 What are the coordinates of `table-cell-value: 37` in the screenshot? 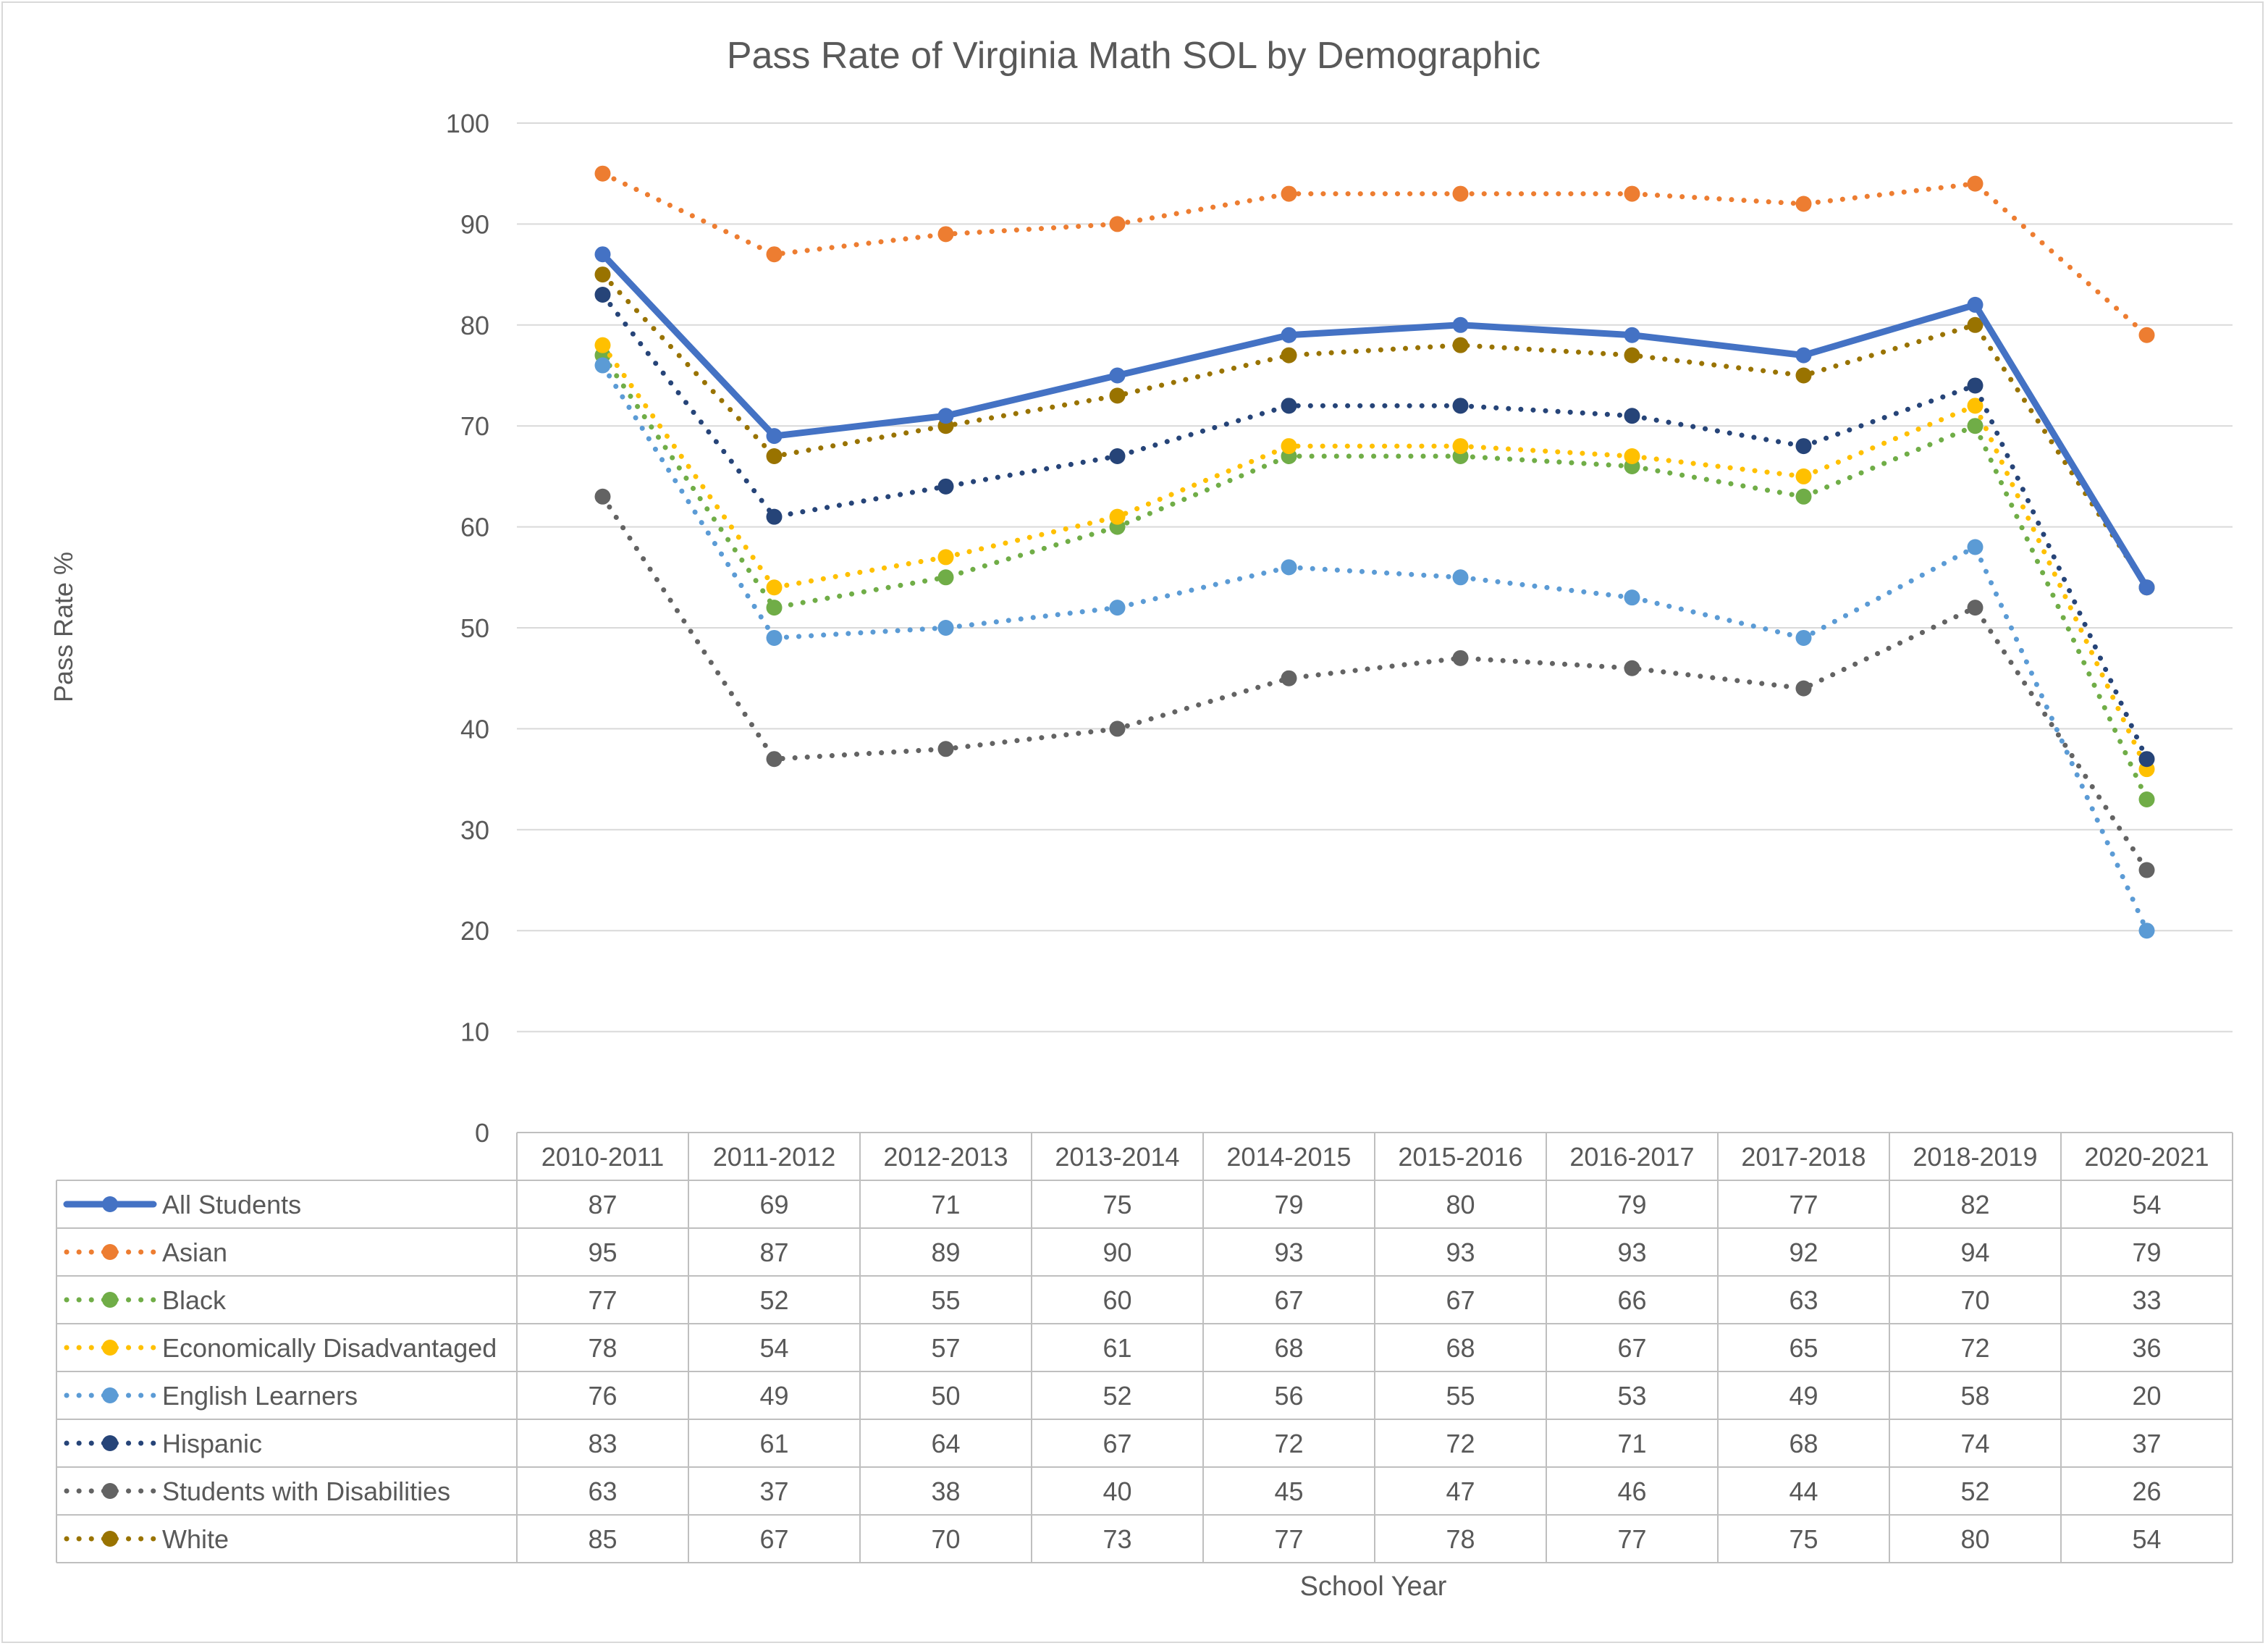 It's located at (2147, 1443).